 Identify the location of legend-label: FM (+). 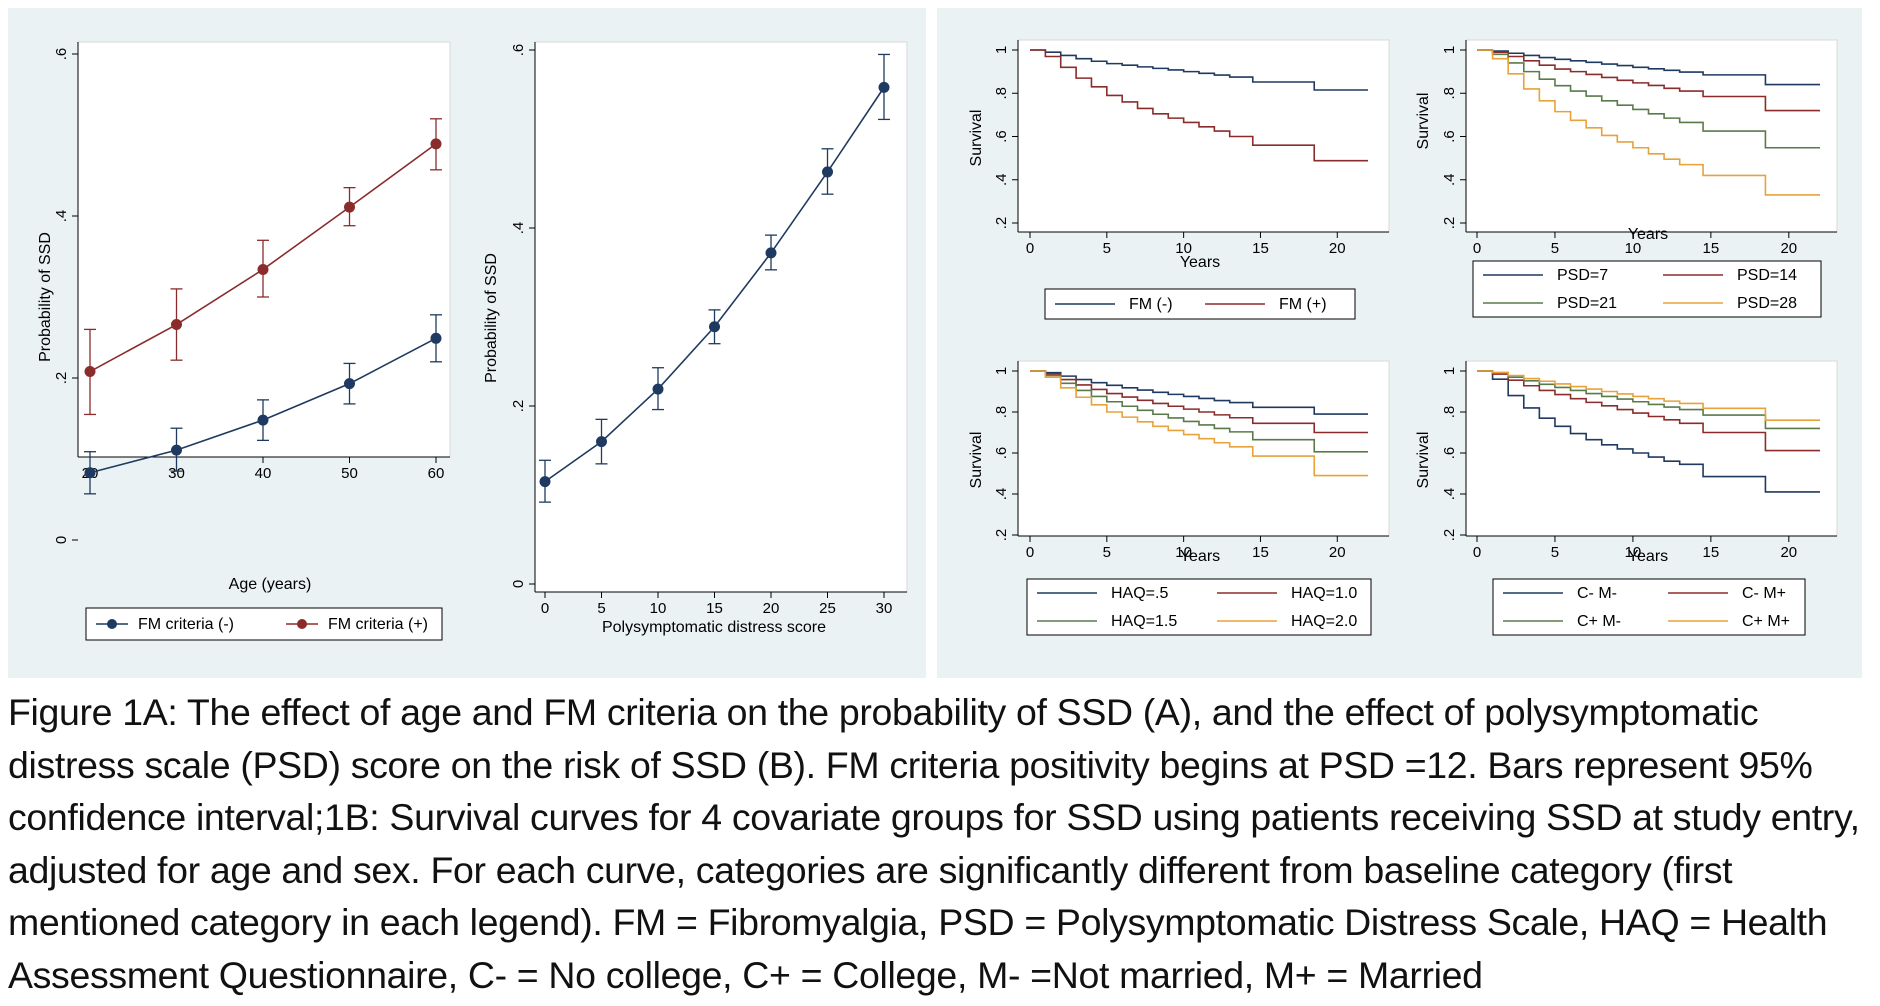
(1303, 304).